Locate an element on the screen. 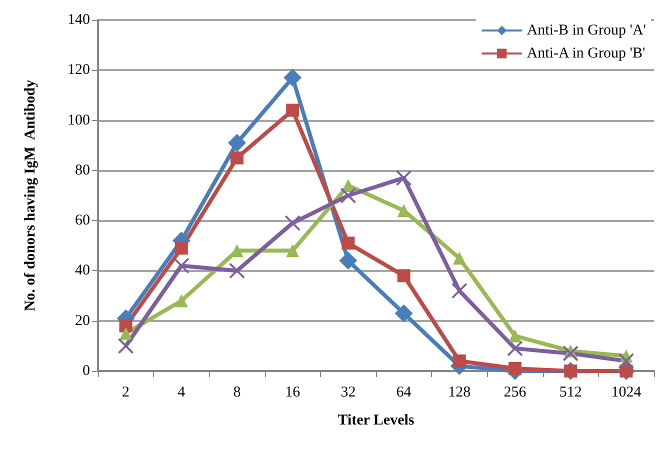  y-tick-label: 0 is located at coordinates (86, 371).